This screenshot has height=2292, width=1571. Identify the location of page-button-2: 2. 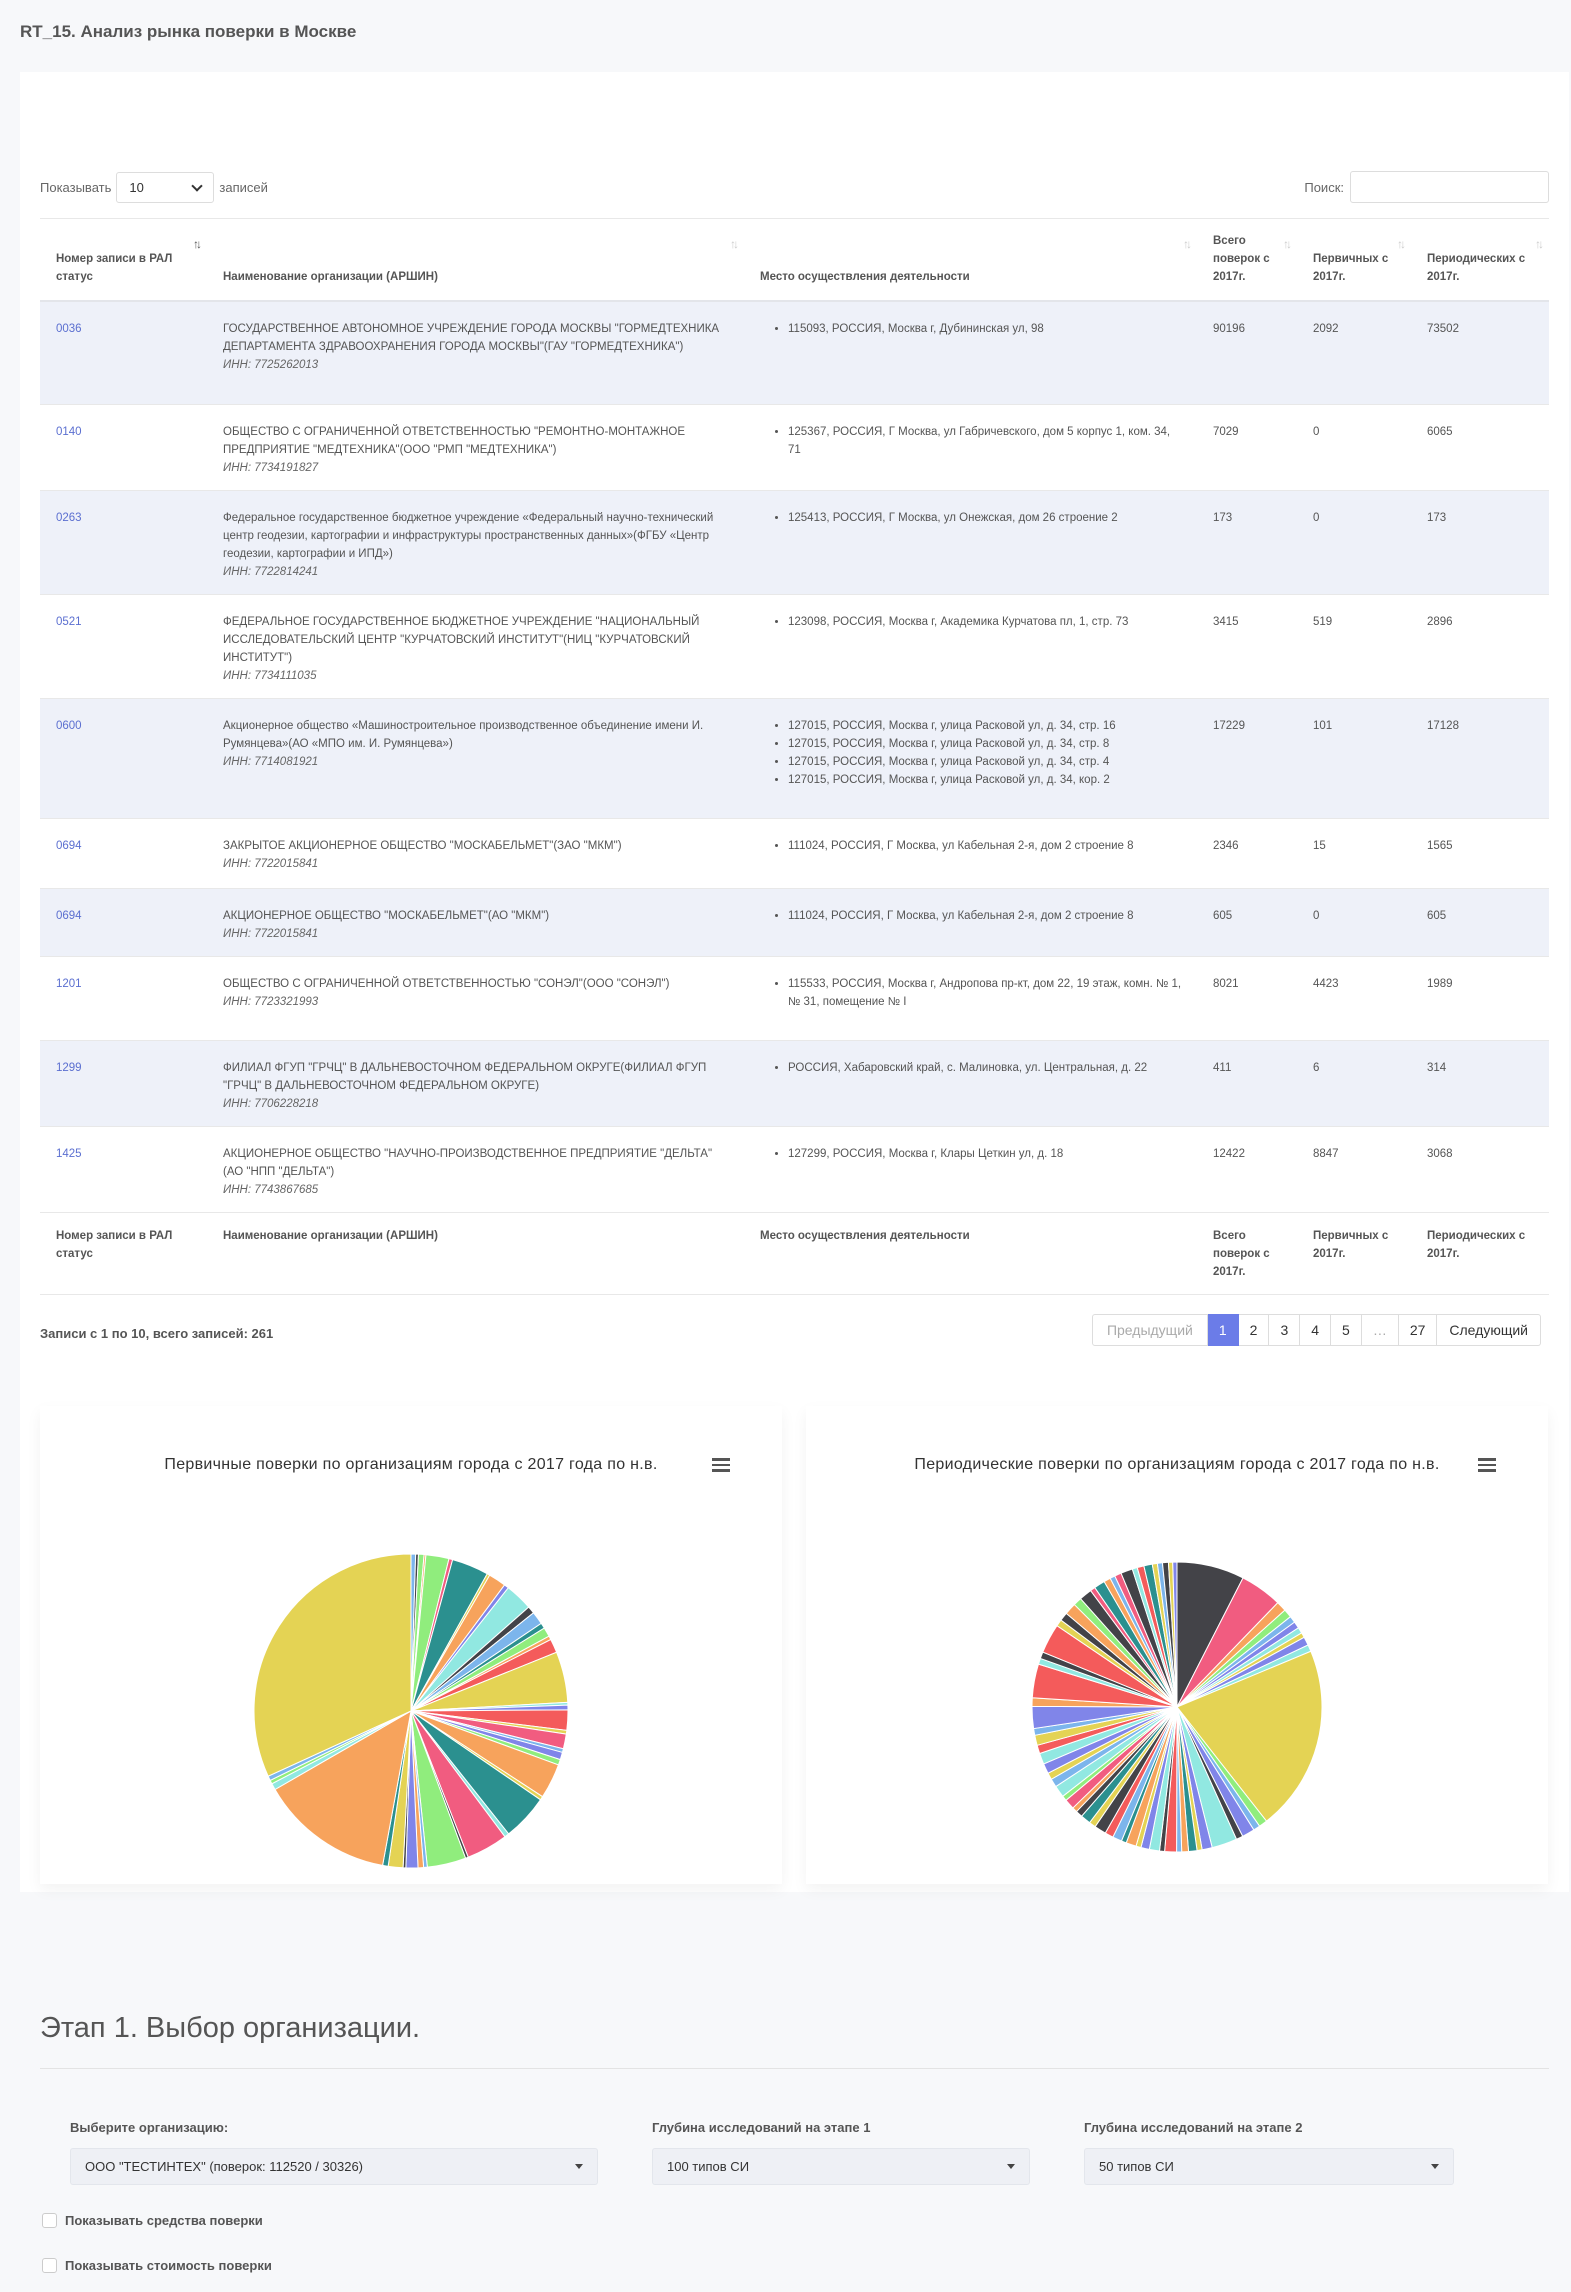
(1254, 1330).